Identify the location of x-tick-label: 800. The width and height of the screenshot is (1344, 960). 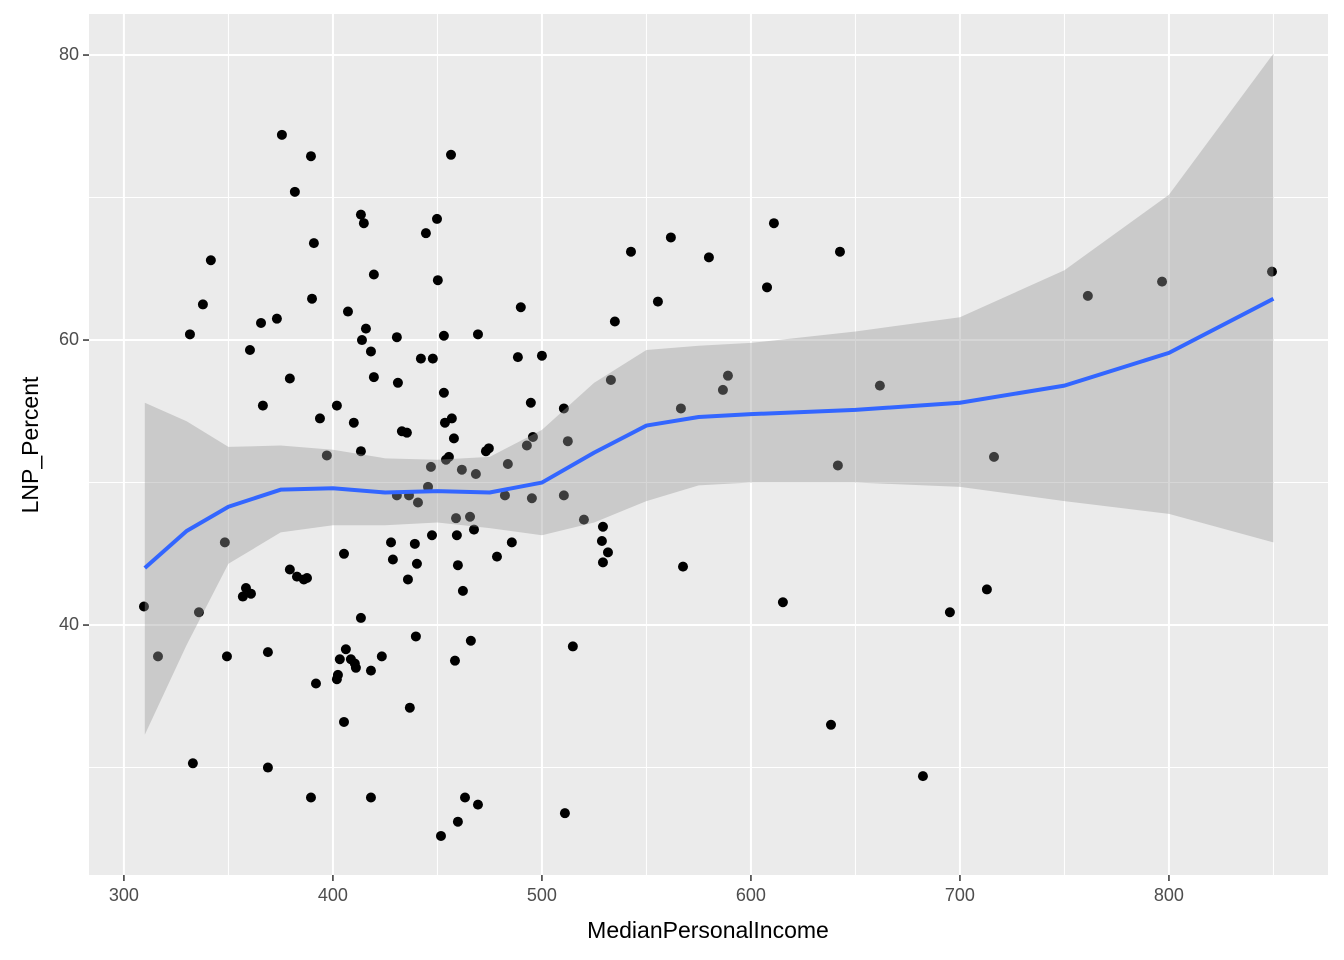
(1169, 895).